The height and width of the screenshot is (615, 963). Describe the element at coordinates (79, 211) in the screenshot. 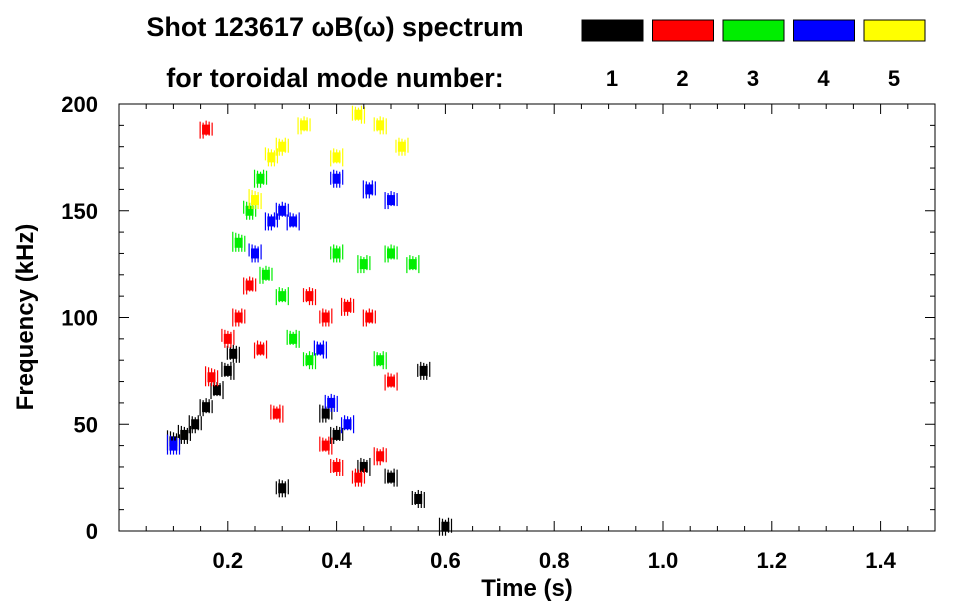

I see `y-tick-label: 150` at that location.